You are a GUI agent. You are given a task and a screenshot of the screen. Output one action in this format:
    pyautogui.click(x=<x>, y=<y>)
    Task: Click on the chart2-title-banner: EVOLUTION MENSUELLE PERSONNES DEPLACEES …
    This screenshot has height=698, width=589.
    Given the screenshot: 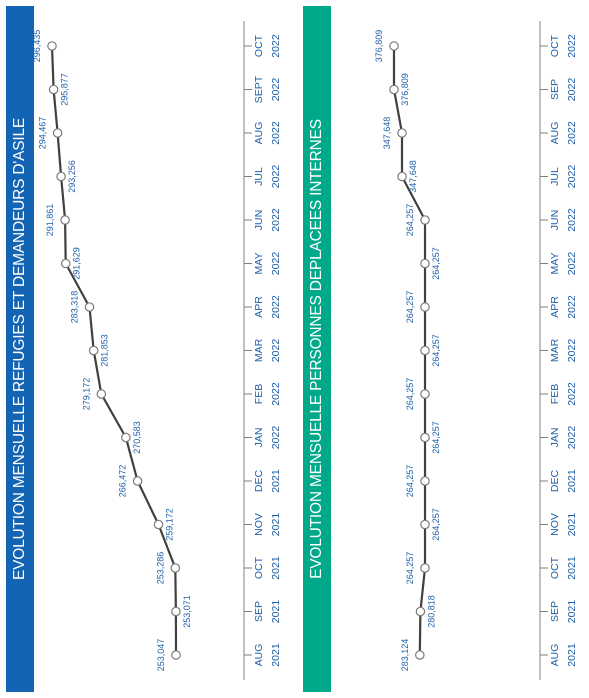 What is the action you would take?
    pyautogui.click(x=317, y=349)
    